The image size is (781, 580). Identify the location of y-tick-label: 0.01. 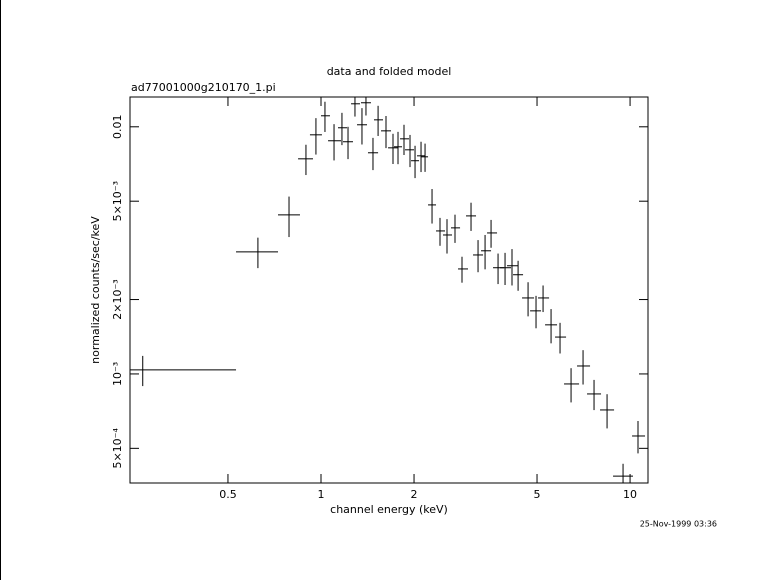
(117, 127).